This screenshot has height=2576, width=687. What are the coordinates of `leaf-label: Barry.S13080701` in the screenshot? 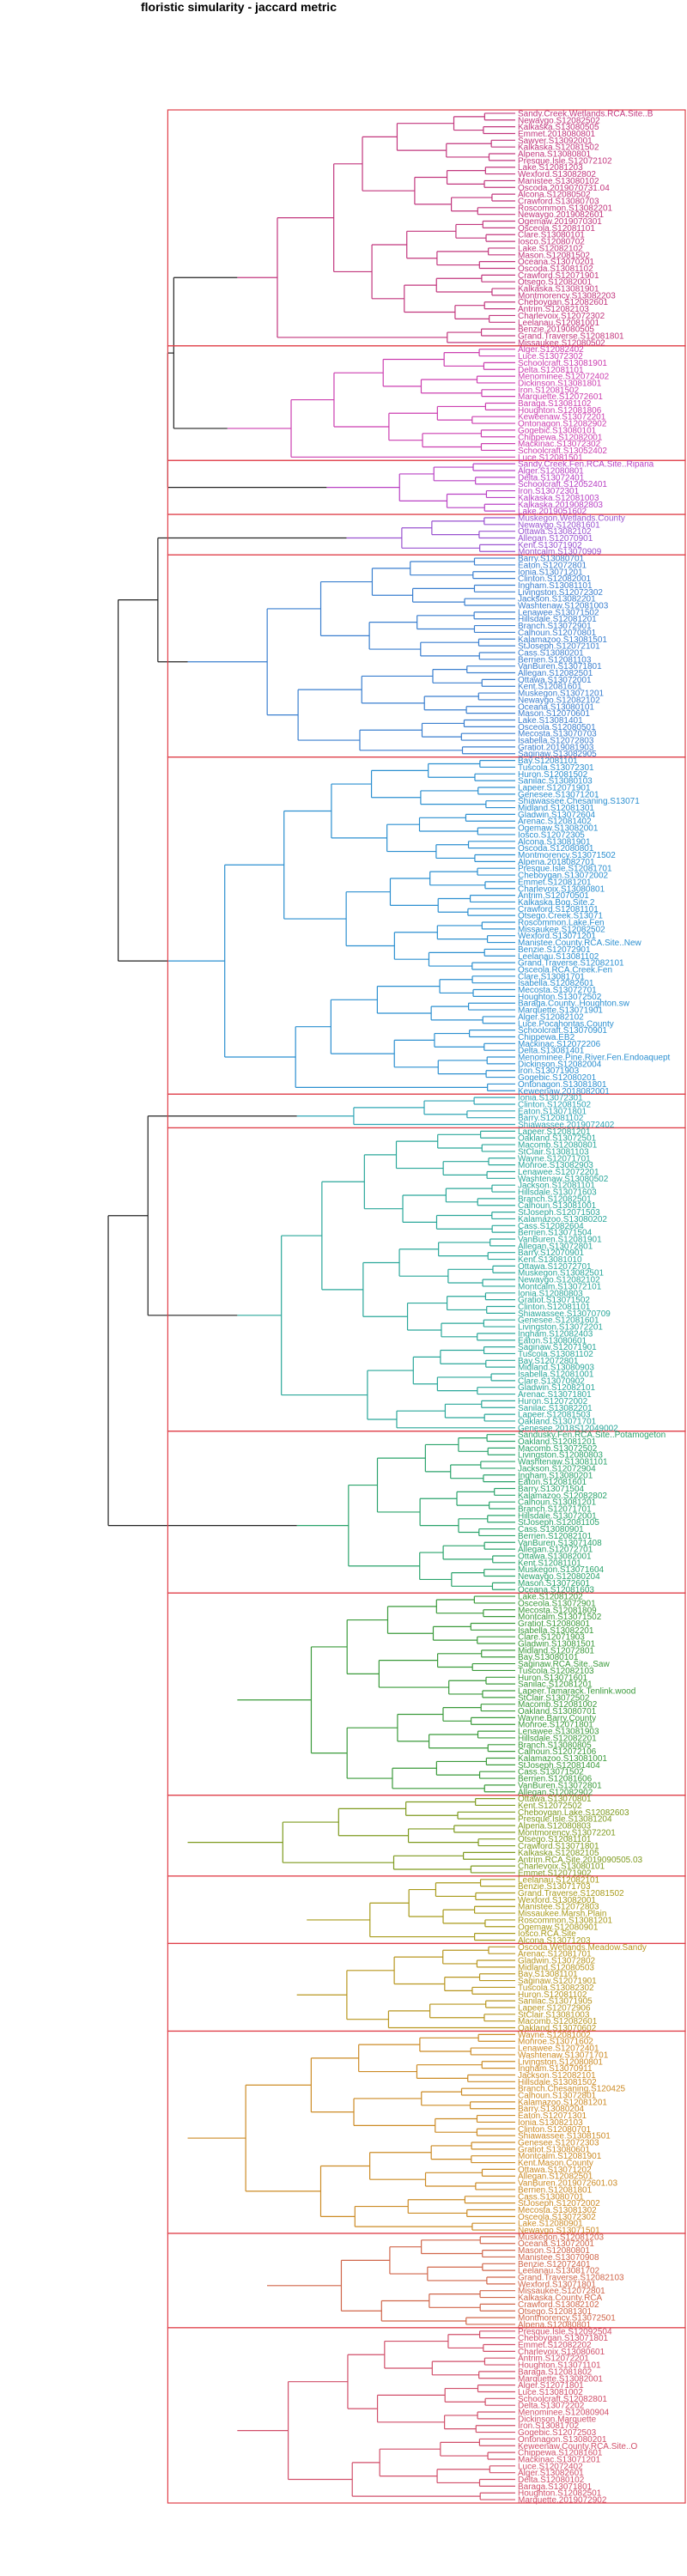 It's located at (551, 559).